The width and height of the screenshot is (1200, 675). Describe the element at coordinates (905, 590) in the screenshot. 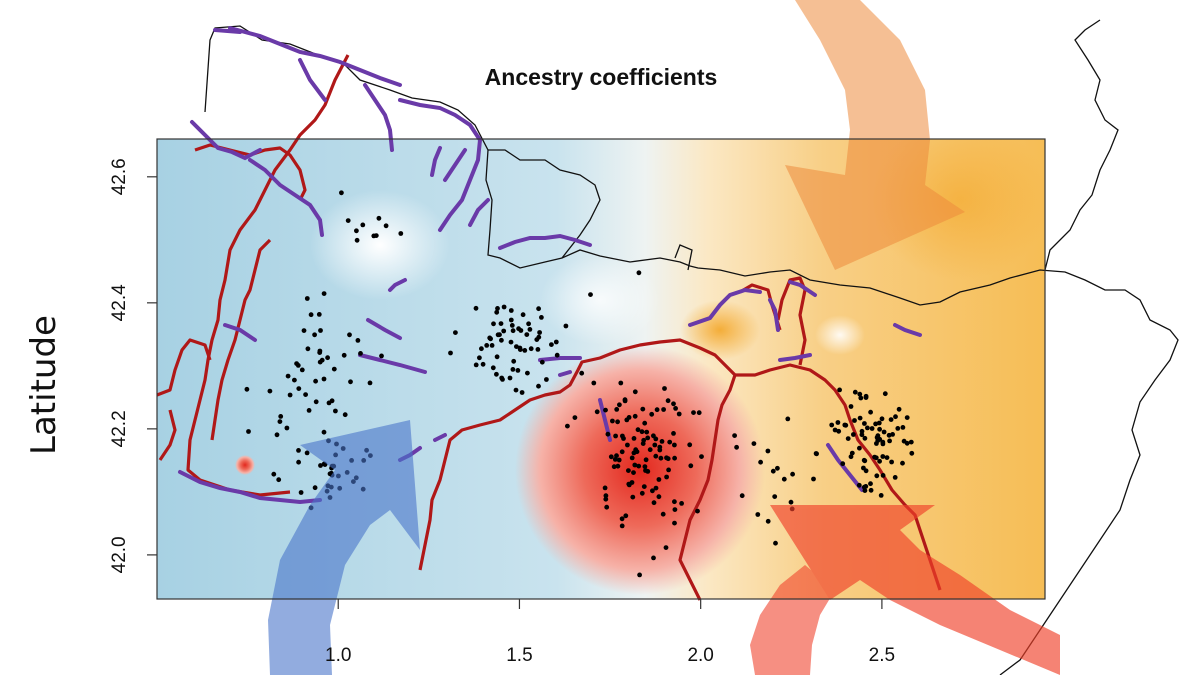

I see `arrow-red` at that location.